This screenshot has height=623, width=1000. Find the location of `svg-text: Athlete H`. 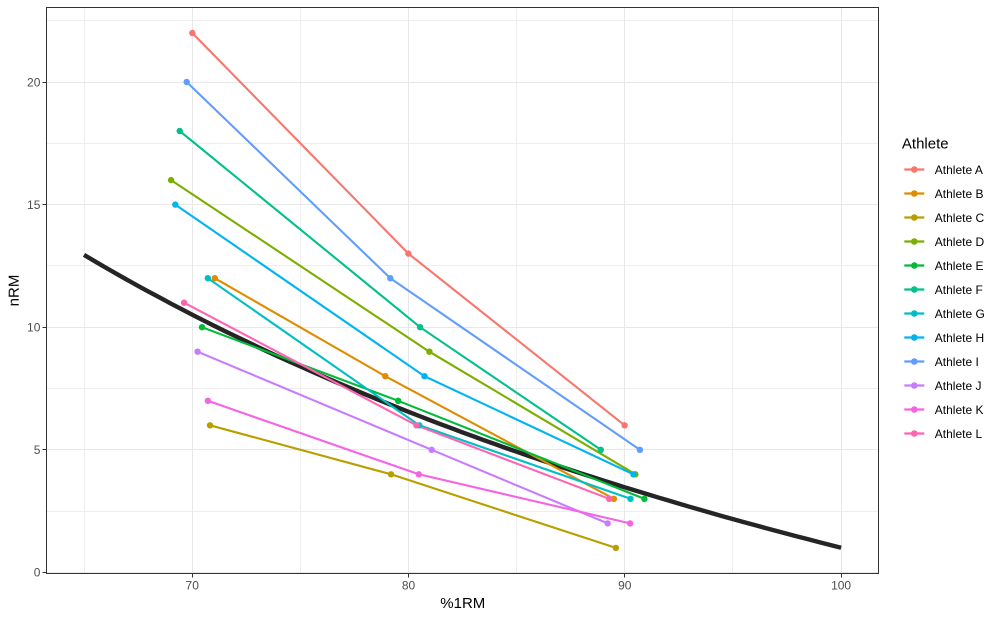

svg-text: Athlete H is located at coordinates (959, 338).